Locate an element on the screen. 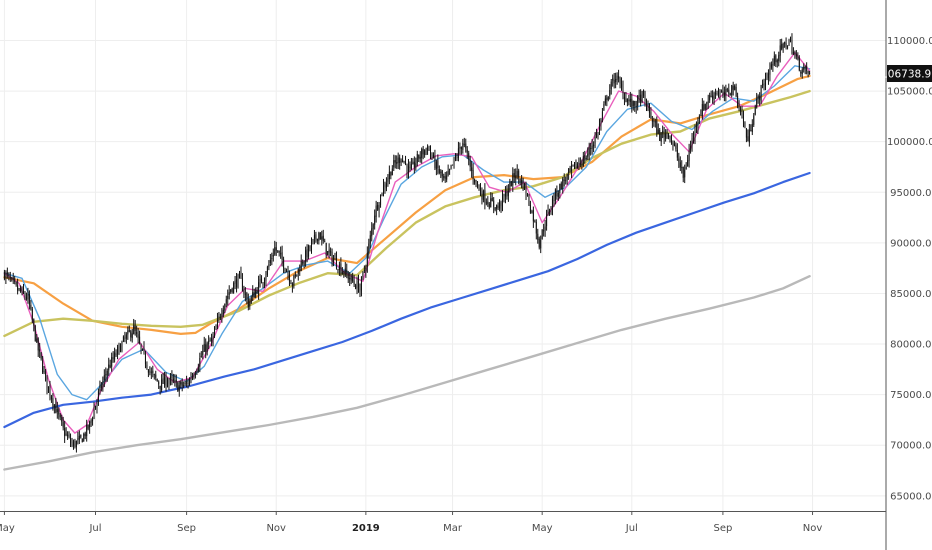 The image size is (932, 550). price-tick-label: 70000.00 is located at coordinates (911, 446).